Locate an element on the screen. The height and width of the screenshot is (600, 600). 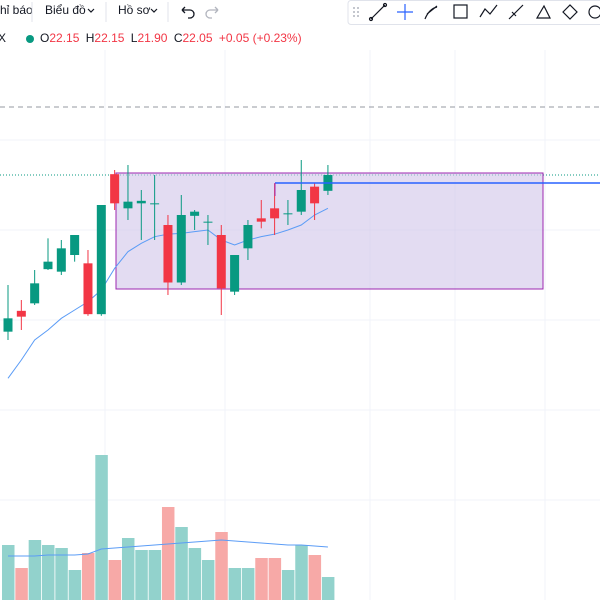
rectangle-drawing is located at coordinates (329, 231).